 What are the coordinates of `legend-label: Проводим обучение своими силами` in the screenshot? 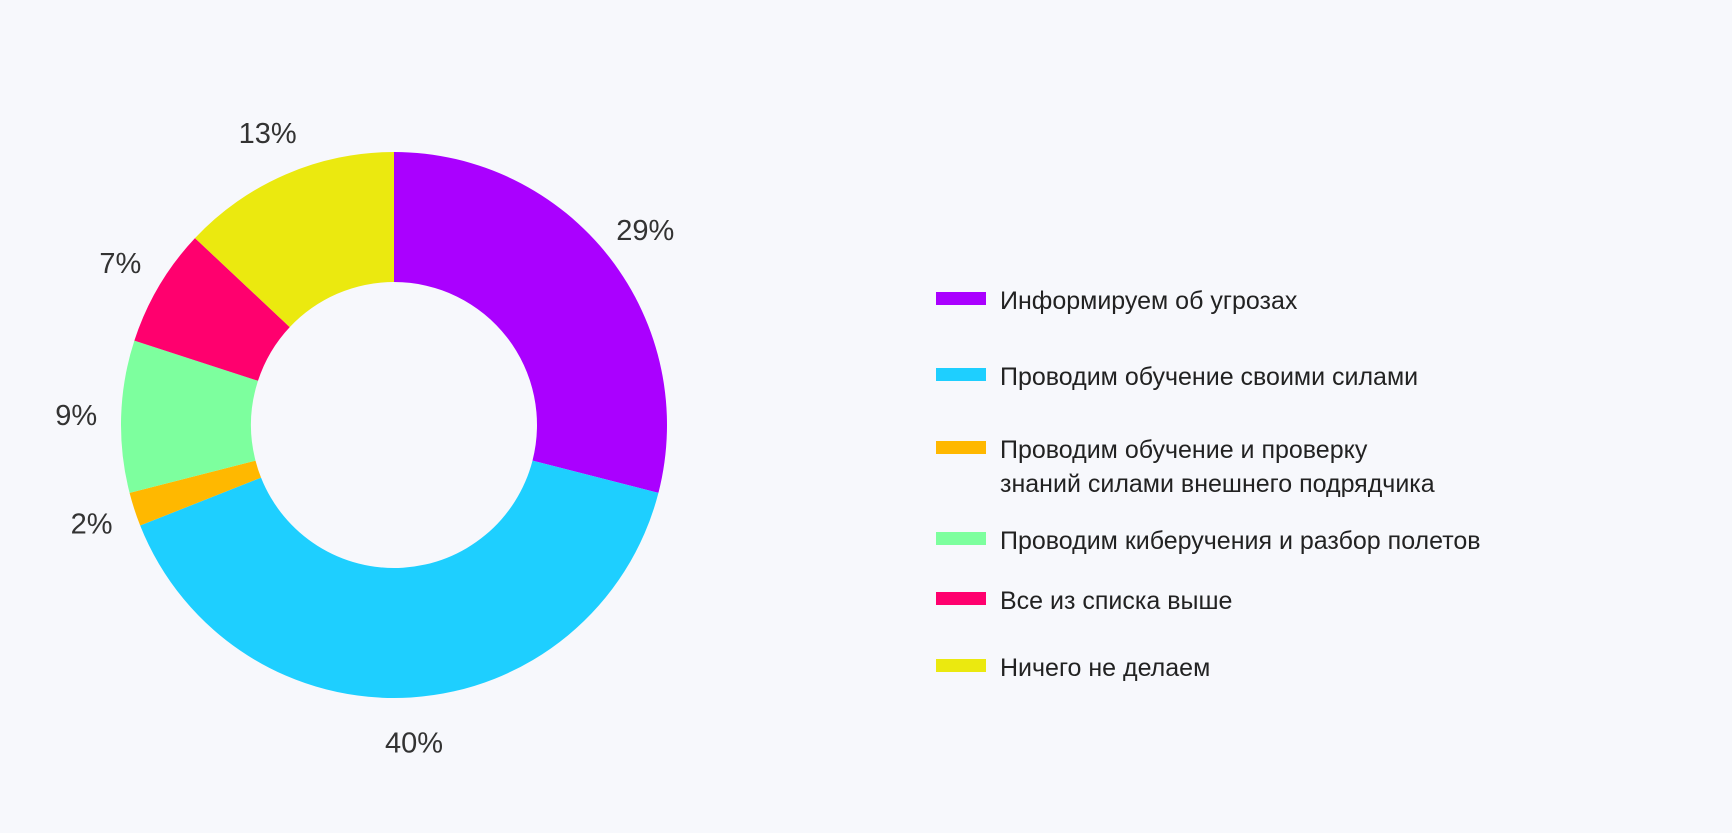 It's located at (1209, 377).